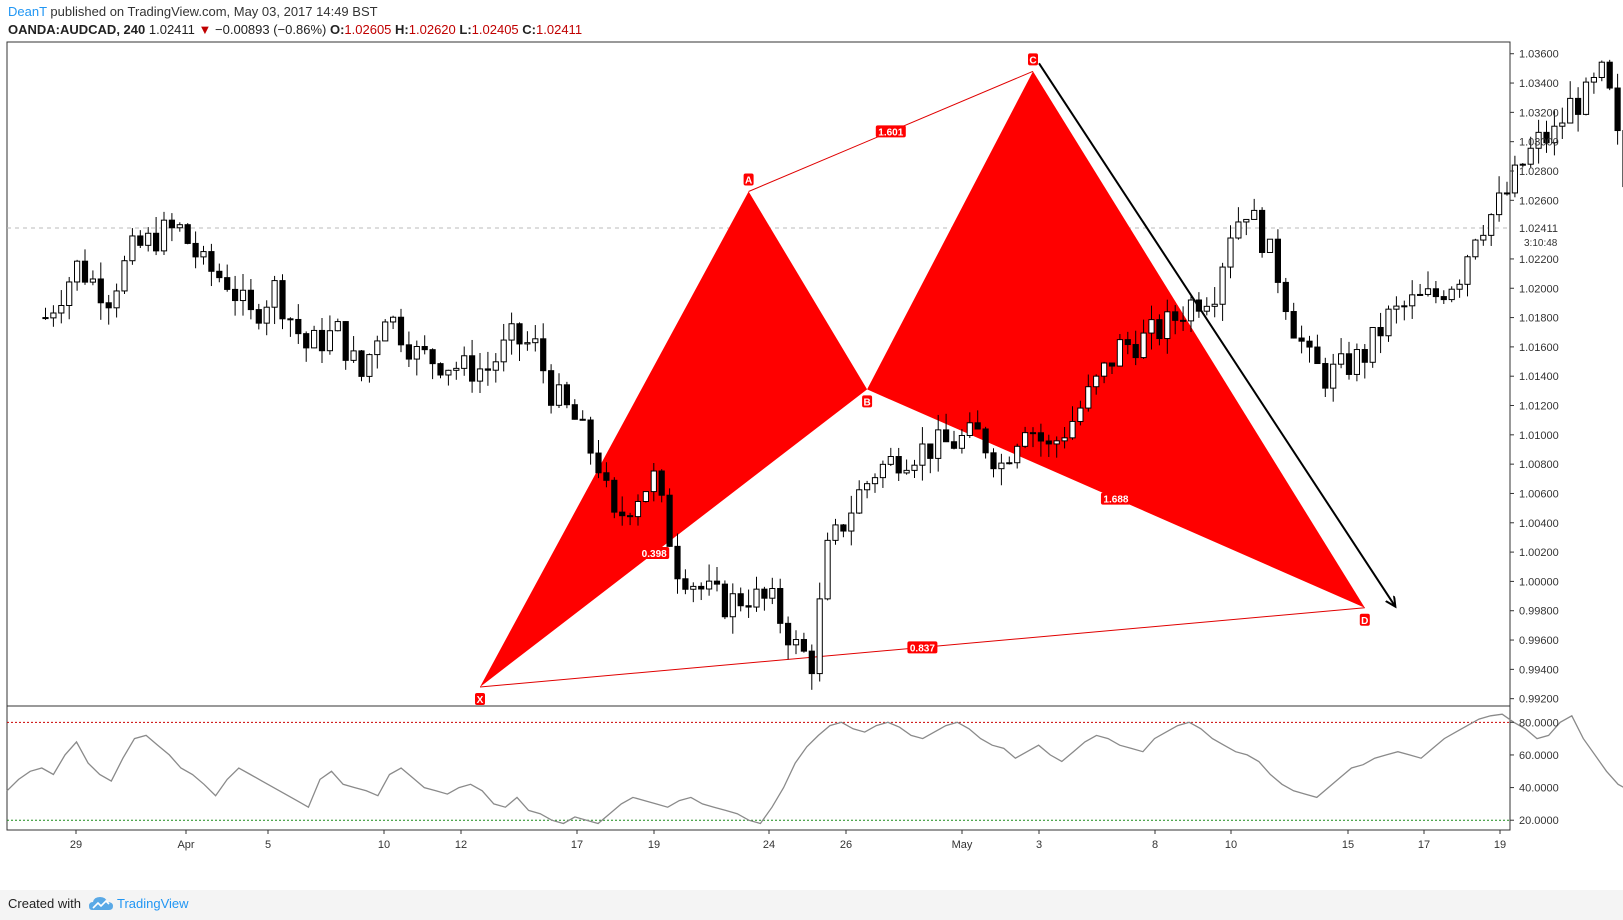 This screenshot has width=1623, height=920. What do you see at coordinates (495, 29) in the screenshot?
I see `low-value: 1.02405` at bounding box center [495, 29].